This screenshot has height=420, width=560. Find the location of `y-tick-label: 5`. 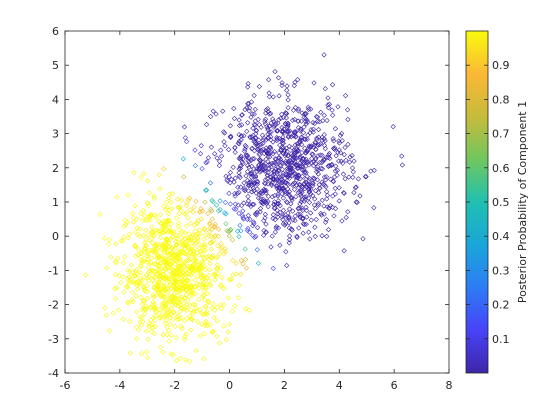

y-tick-label: 5 is located at coordinates (55, 65).